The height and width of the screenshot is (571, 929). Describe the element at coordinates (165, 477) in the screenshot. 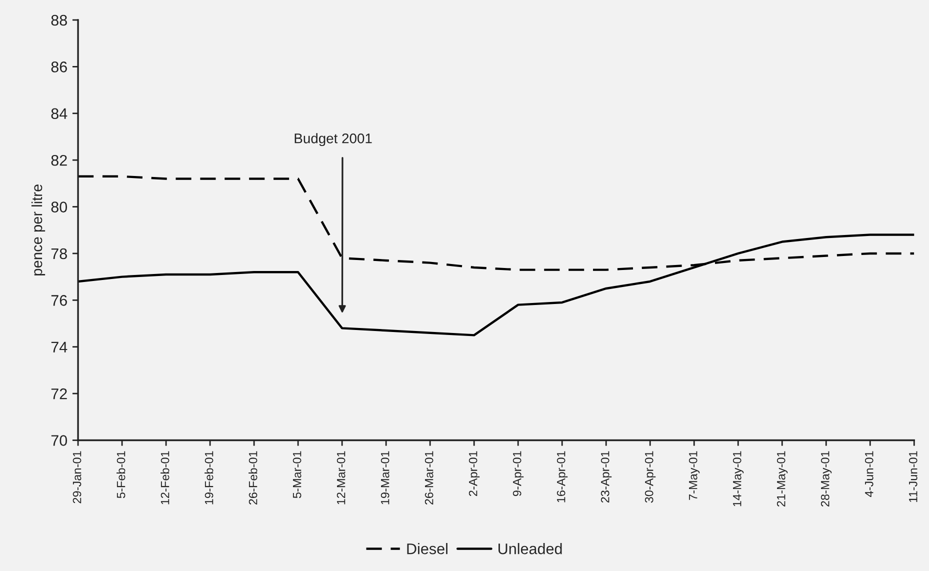

I see `x-tick-label: 12-Feb-01` at that location.